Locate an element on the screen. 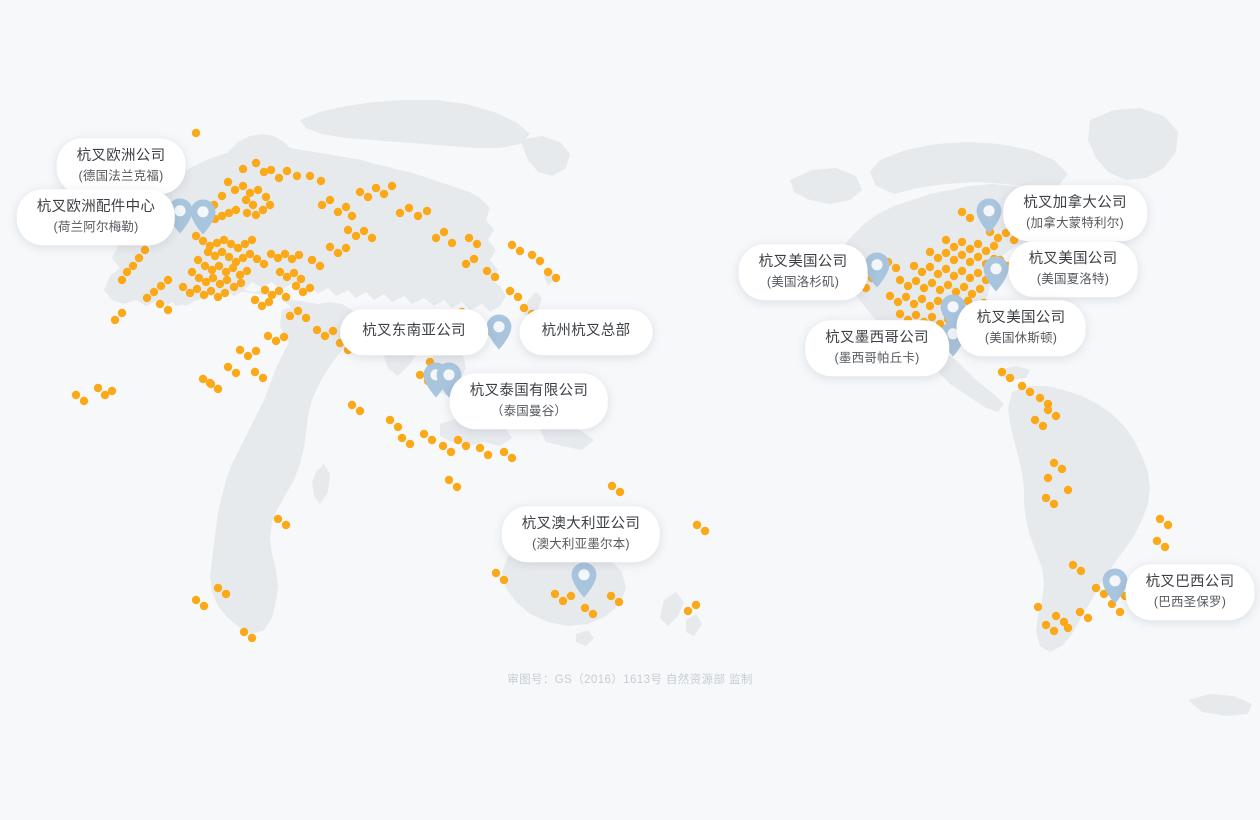  pin-europe-company is located at coordinates (203, 217).